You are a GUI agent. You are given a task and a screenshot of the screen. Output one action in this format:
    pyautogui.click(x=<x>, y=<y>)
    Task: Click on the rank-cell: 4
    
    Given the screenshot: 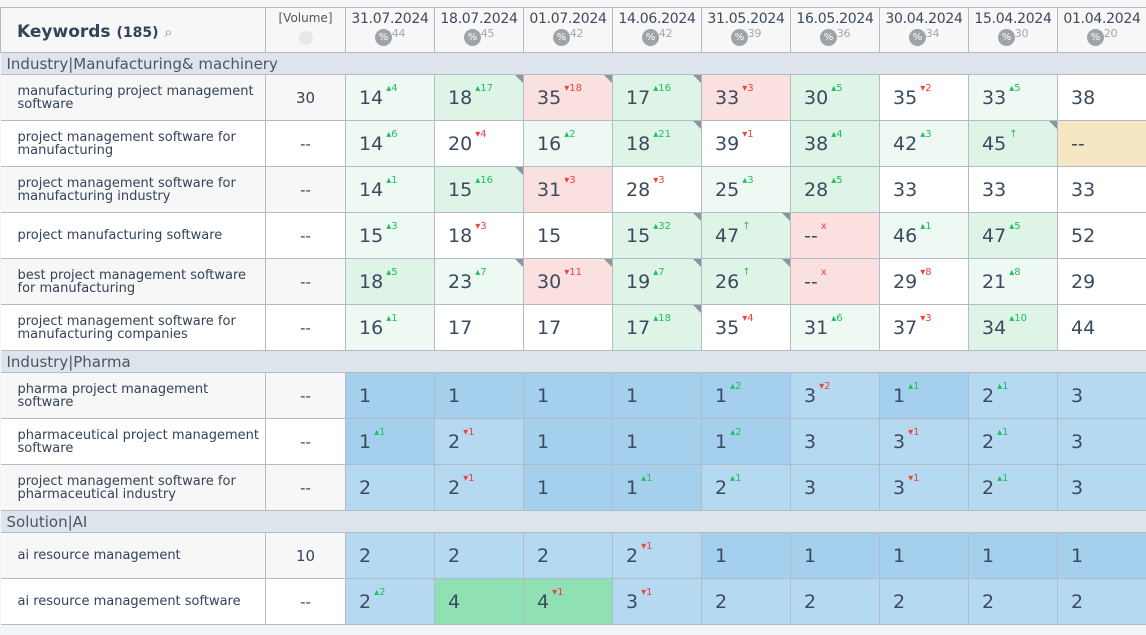 What is the action you would take?
    pyautogui.click(x=479, y=601)
    